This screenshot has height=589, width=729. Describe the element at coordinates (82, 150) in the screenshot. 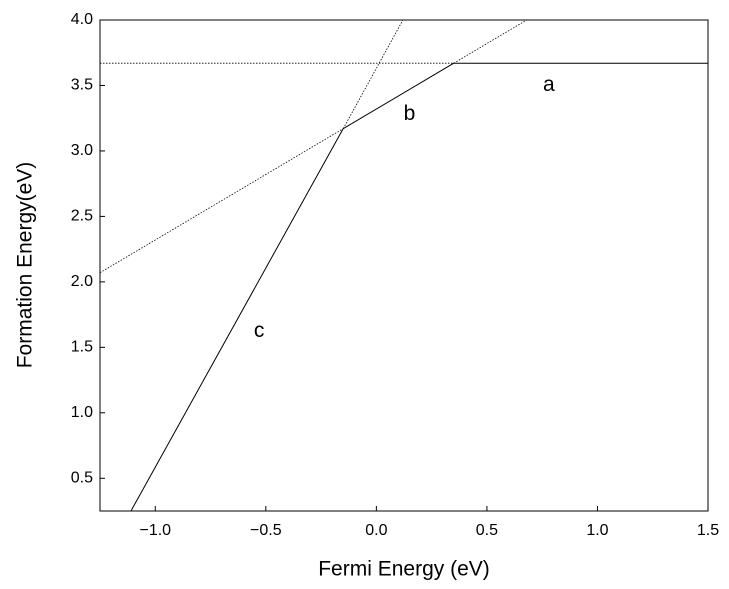

I see `y-tick-label: 3.0` at that location.